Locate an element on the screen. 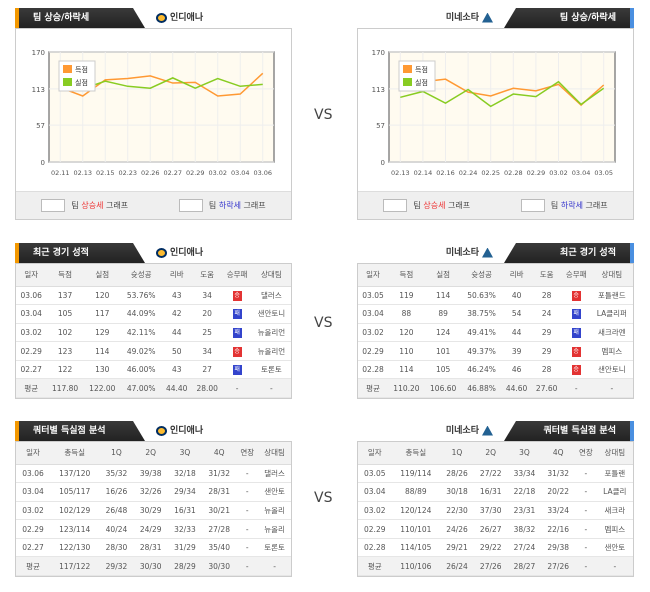  cell: 03.06 is located at coordinates (31, 296).